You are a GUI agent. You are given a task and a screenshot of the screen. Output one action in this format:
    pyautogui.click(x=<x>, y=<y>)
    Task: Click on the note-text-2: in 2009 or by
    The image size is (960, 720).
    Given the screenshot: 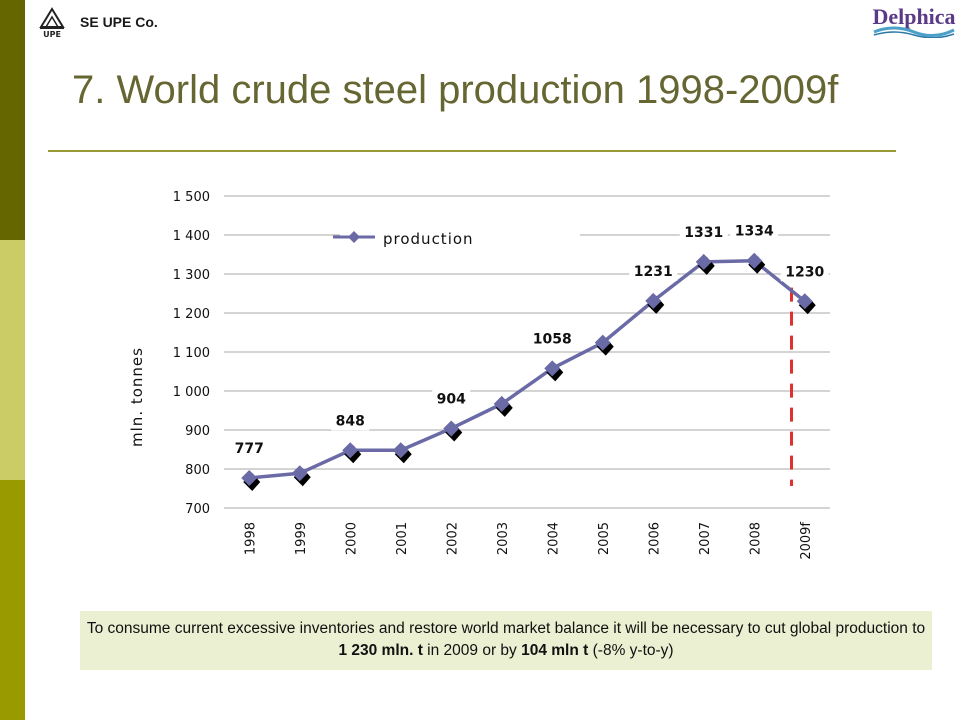 What is the action you would take?
    pyautogui.click(x=472, y=650)
    